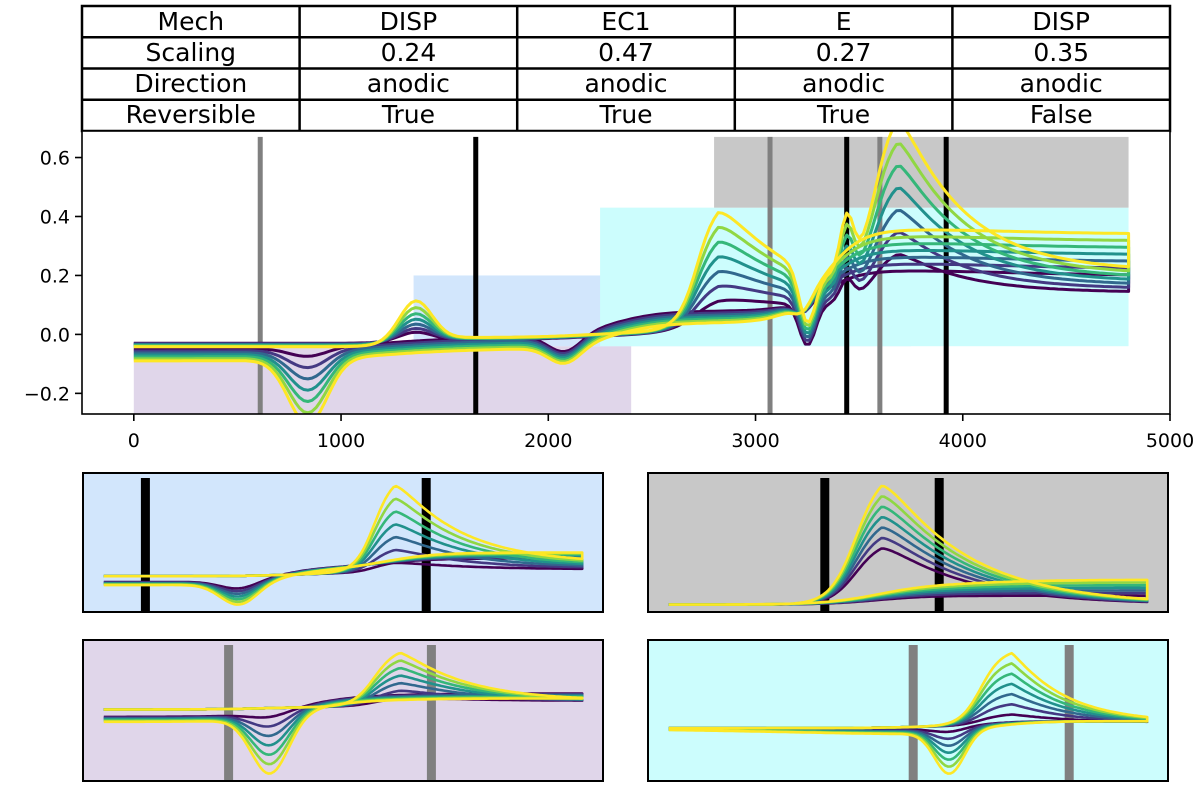 The height and width of the screenshot is (800, 1200). Describe the element at coordinates (626, 52) in the screenshot. I see `table-cell: 0.47` at that location.